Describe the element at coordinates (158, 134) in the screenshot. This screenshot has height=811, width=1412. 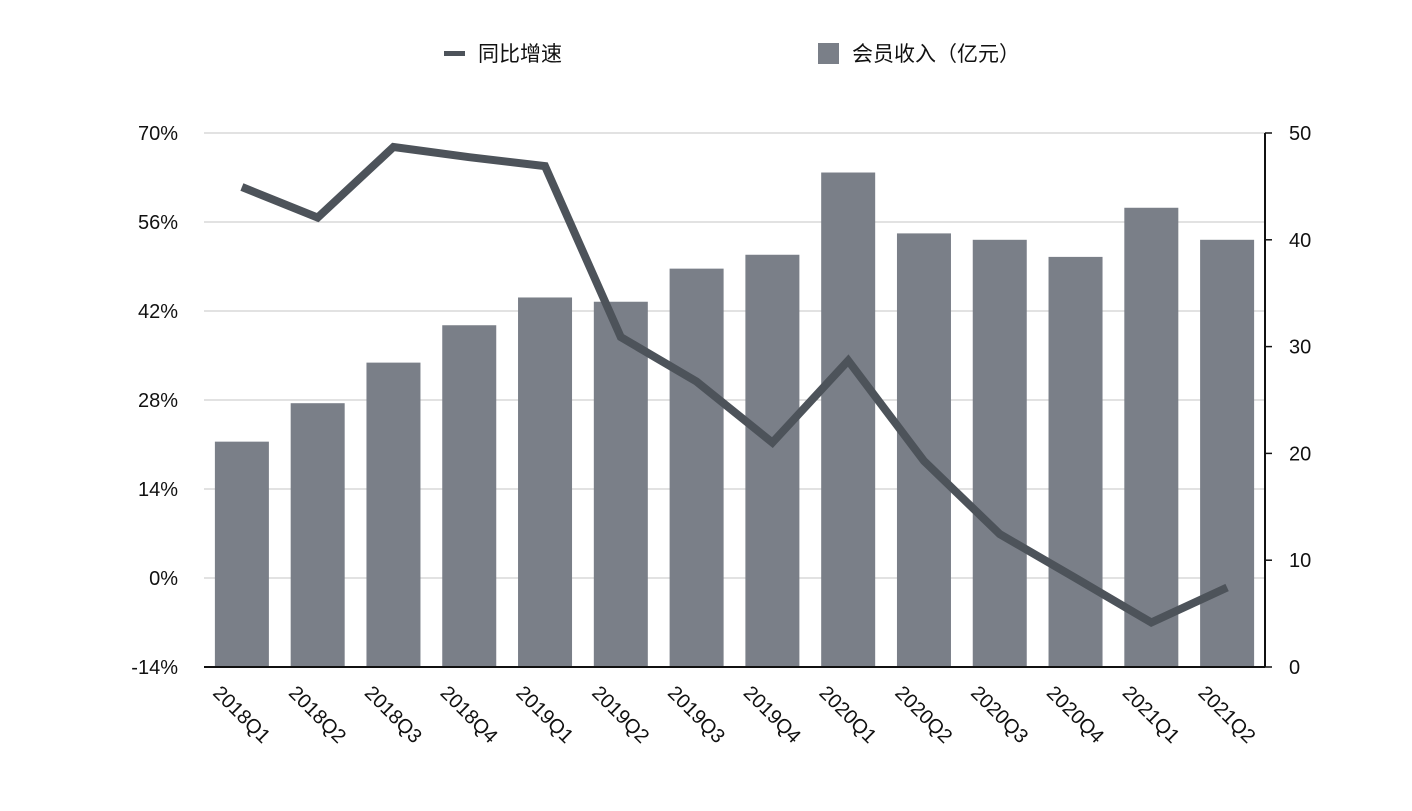
I see `y-left-tick-label: 70%` at that location.